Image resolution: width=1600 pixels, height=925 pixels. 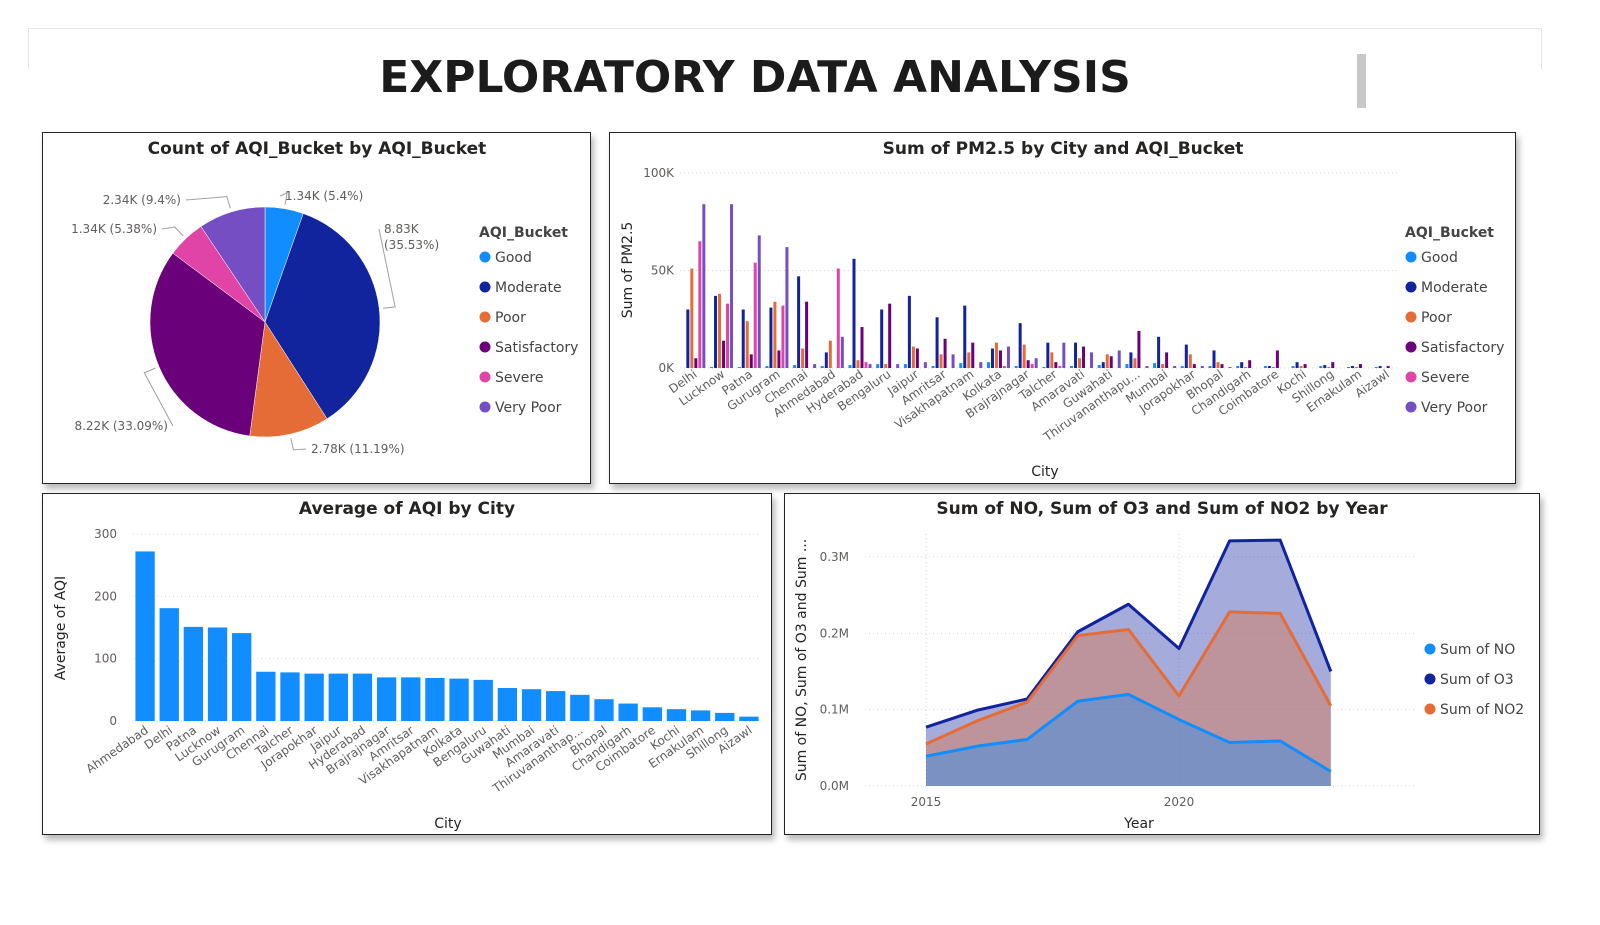 I want to click on data-label: 8.22K (33.09%), so click(x=121, y=426).